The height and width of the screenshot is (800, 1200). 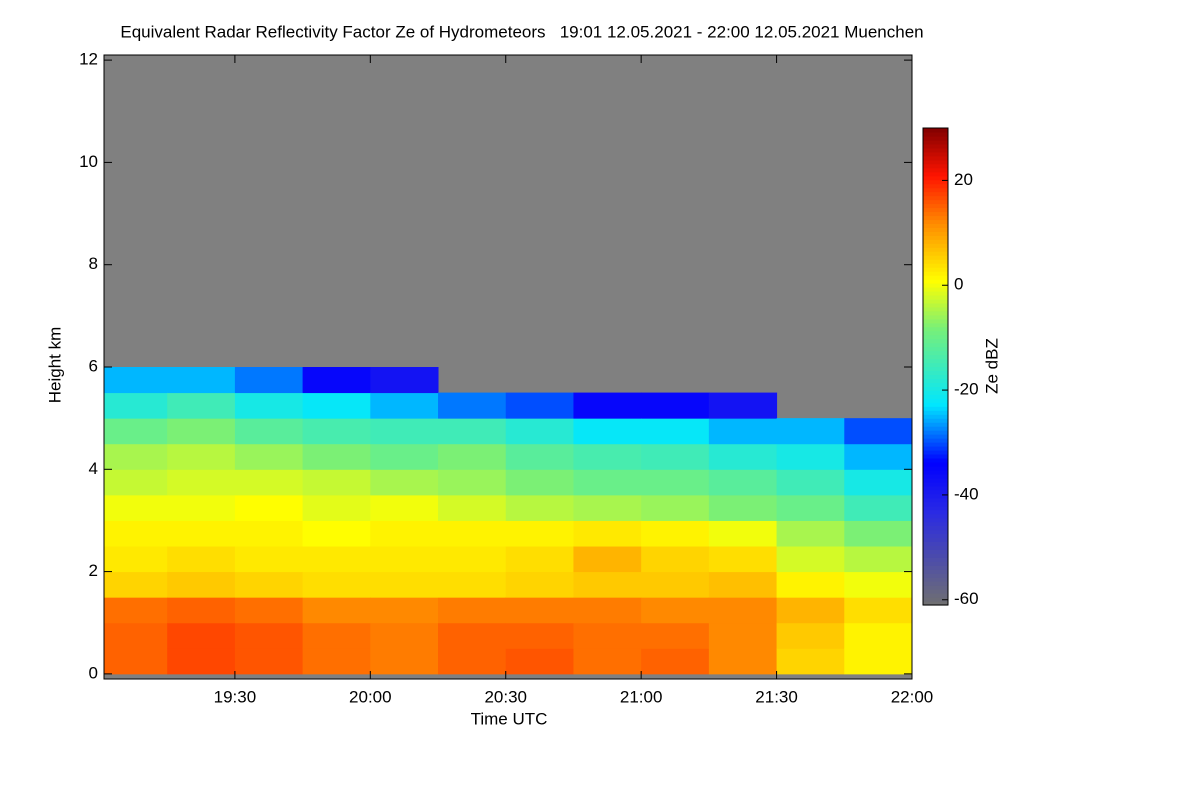 I want to click on colorbar-frame, so click(x=935, y=366).